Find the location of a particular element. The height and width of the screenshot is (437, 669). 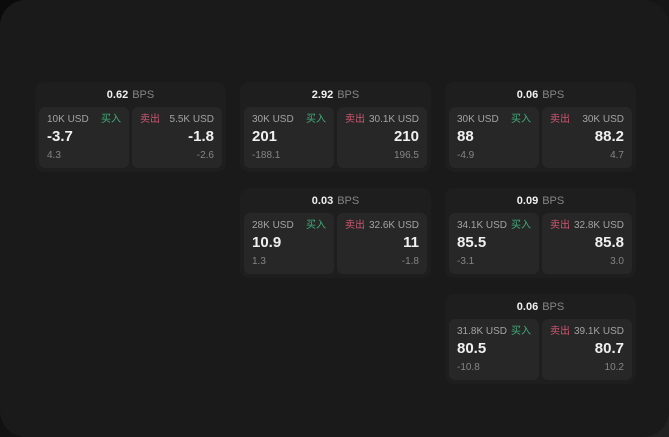

bps-header: 0.03 BPS is located at coordinates (335, 200).